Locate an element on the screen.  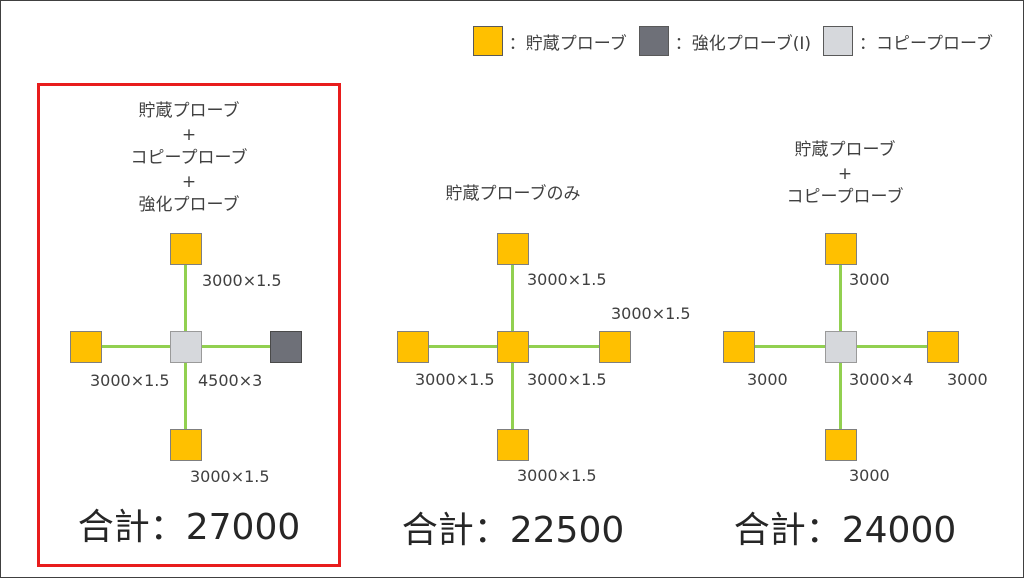
legend-item-storage: ：貯蔵プローブ is located at coordinates (549, 41).